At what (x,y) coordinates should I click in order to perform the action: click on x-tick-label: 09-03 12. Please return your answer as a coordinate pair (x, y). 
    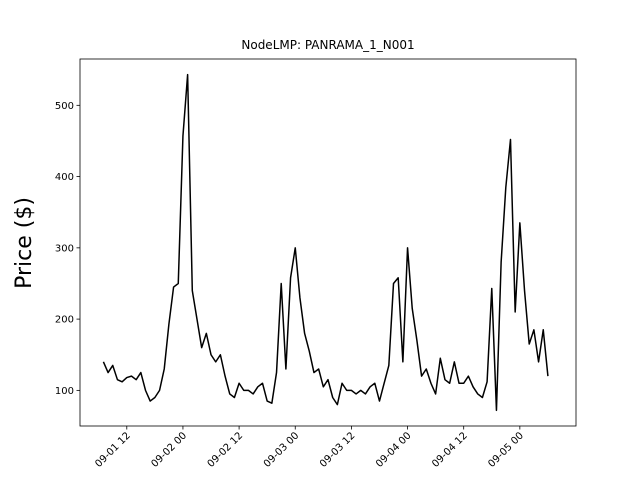
    Looking at the image, I should click on (338, 450).